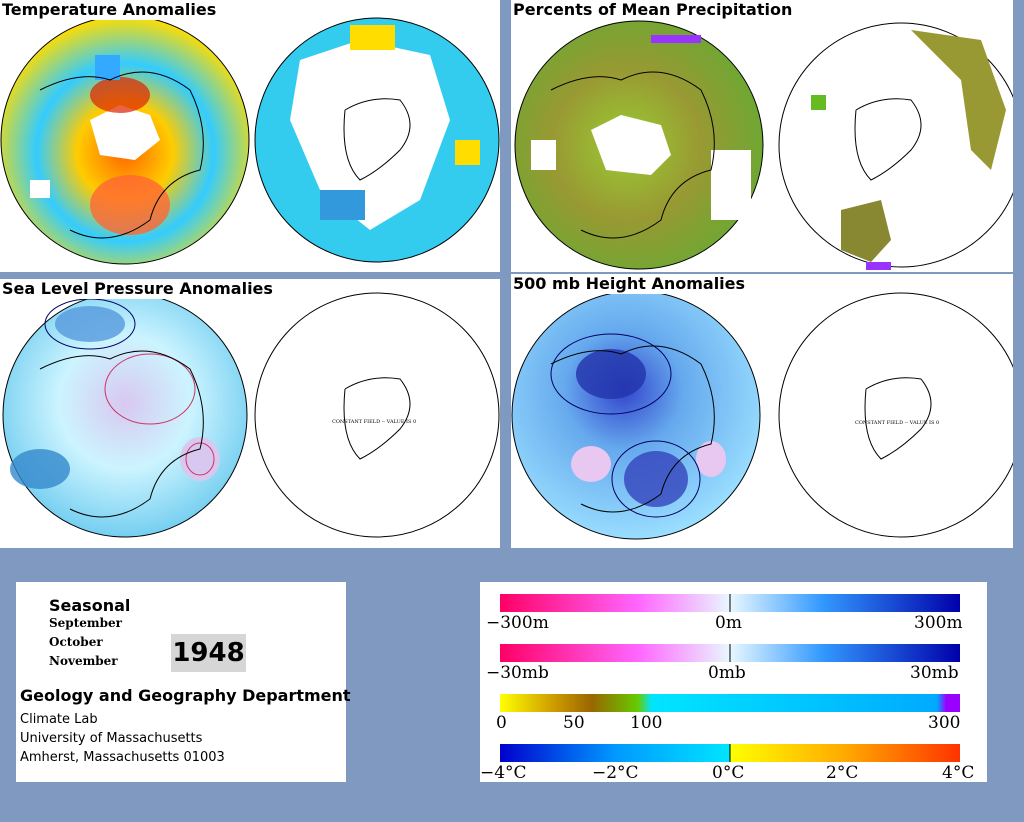  I want to click on height-legend-label: 300m, so click(938, 623).